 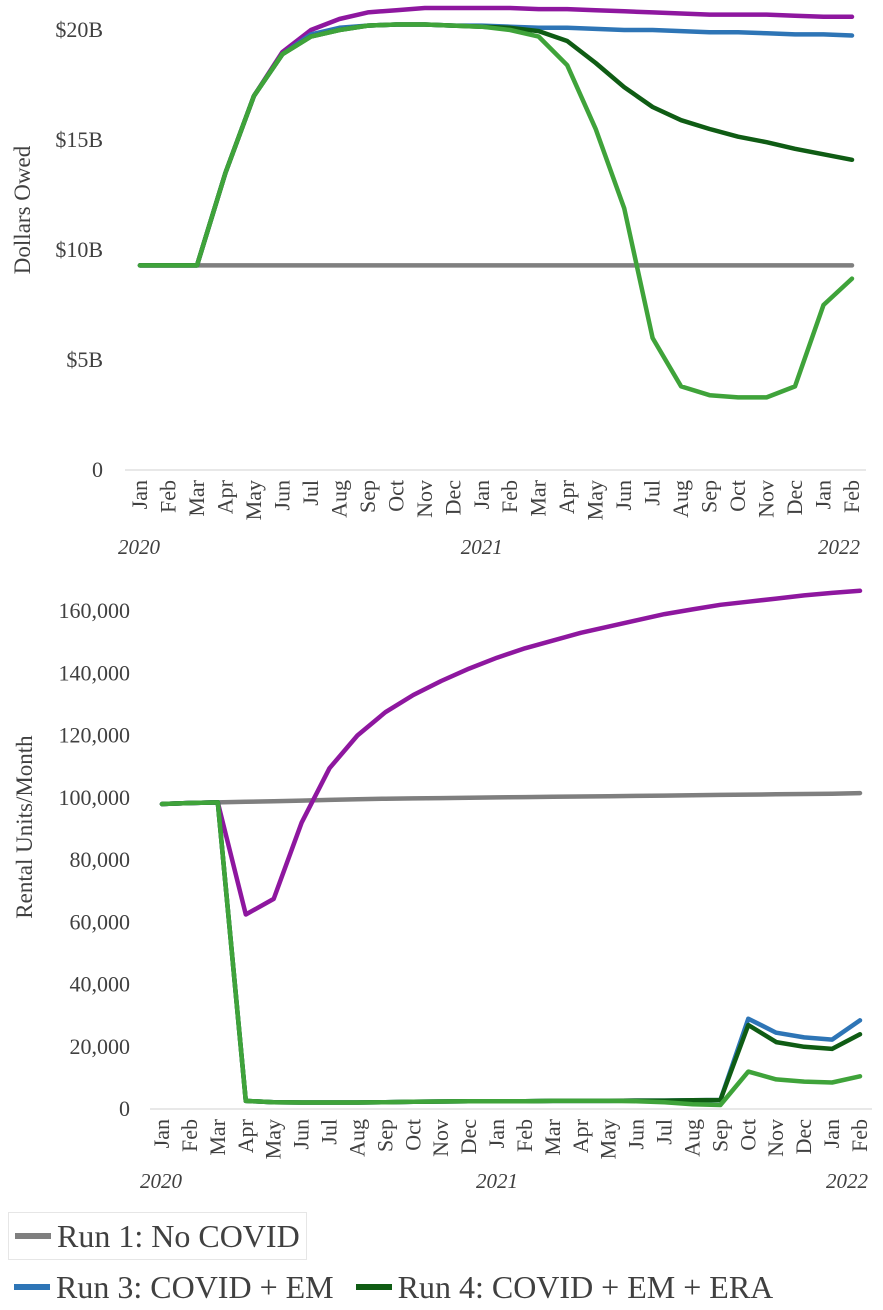 I want to click on y-tick-label: 160,000, so click(x=95, y=610).